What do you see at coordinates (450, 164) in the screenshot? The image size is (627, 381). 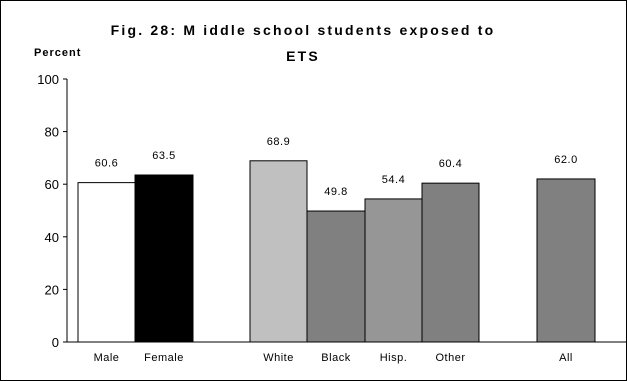 I see `value-label: 60.4` at bounding box center [450, 164].